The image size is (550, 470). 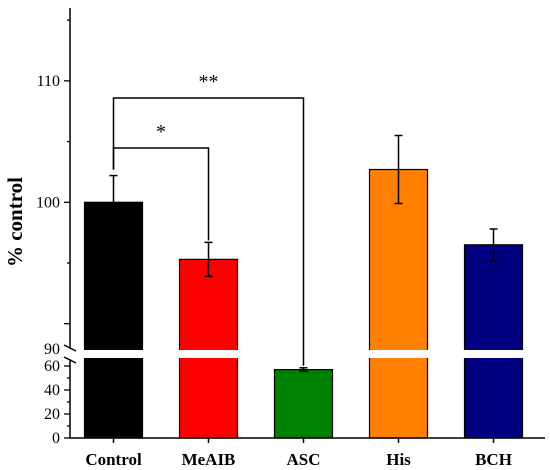 I want to click on y-tick-label: 60, so click(x=52, y=366).